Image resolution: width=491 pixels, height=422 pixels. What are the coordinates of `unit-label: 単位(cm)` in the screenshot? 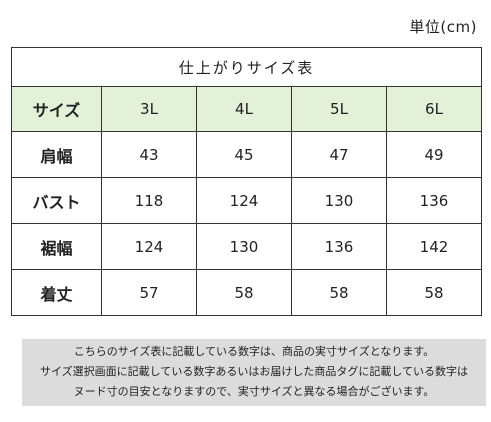 It's located at (443, 27).